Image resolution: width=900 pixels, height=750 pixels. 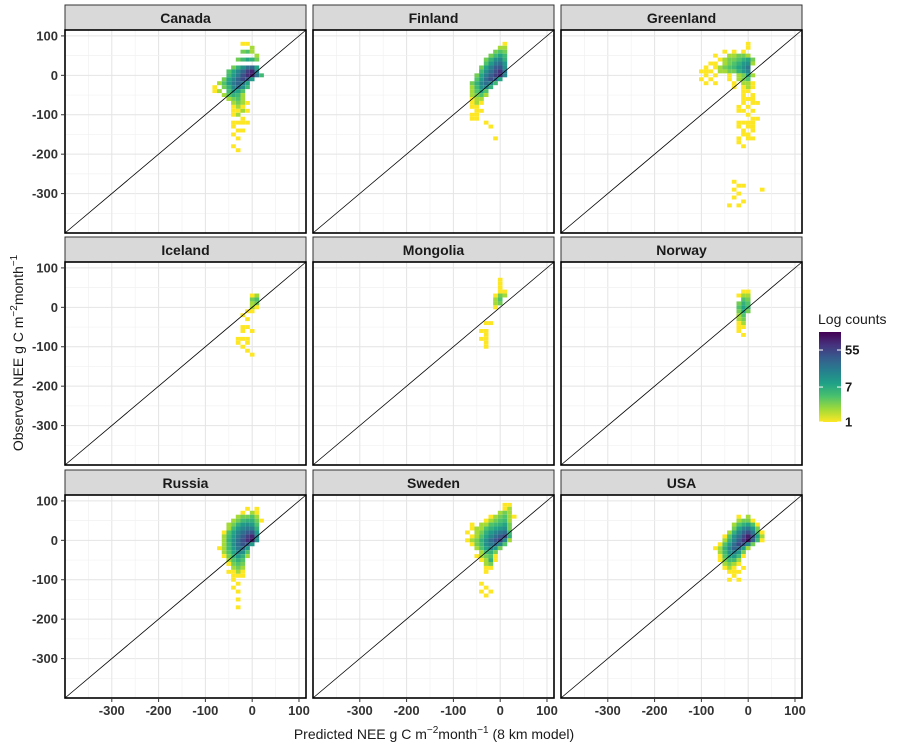 What do you see at coordinates (547, 710) in the screenshot?
I see `x-tick-label: 100` at bounding box center [547, 710].